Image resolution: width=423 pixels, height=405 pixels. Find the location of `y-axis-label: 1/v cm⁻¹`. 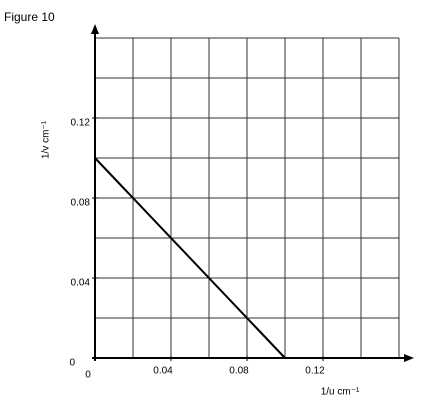

y-axis-label: 1/v cm⁻¹ is located at coordinates (46, 139).